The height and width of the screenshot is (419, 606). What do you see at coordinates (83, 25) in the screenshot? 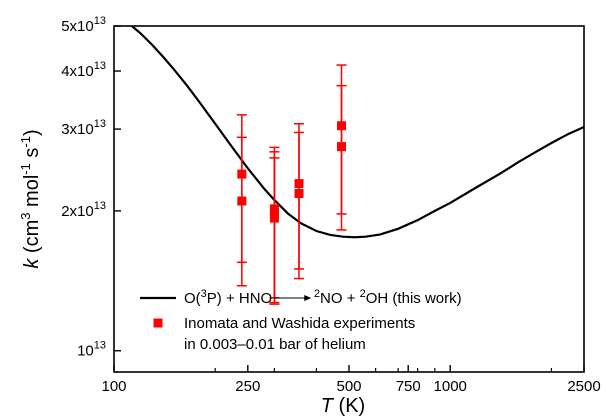
I see `y-tick-label: 5x10¹³` at bounding box center [83, 25].